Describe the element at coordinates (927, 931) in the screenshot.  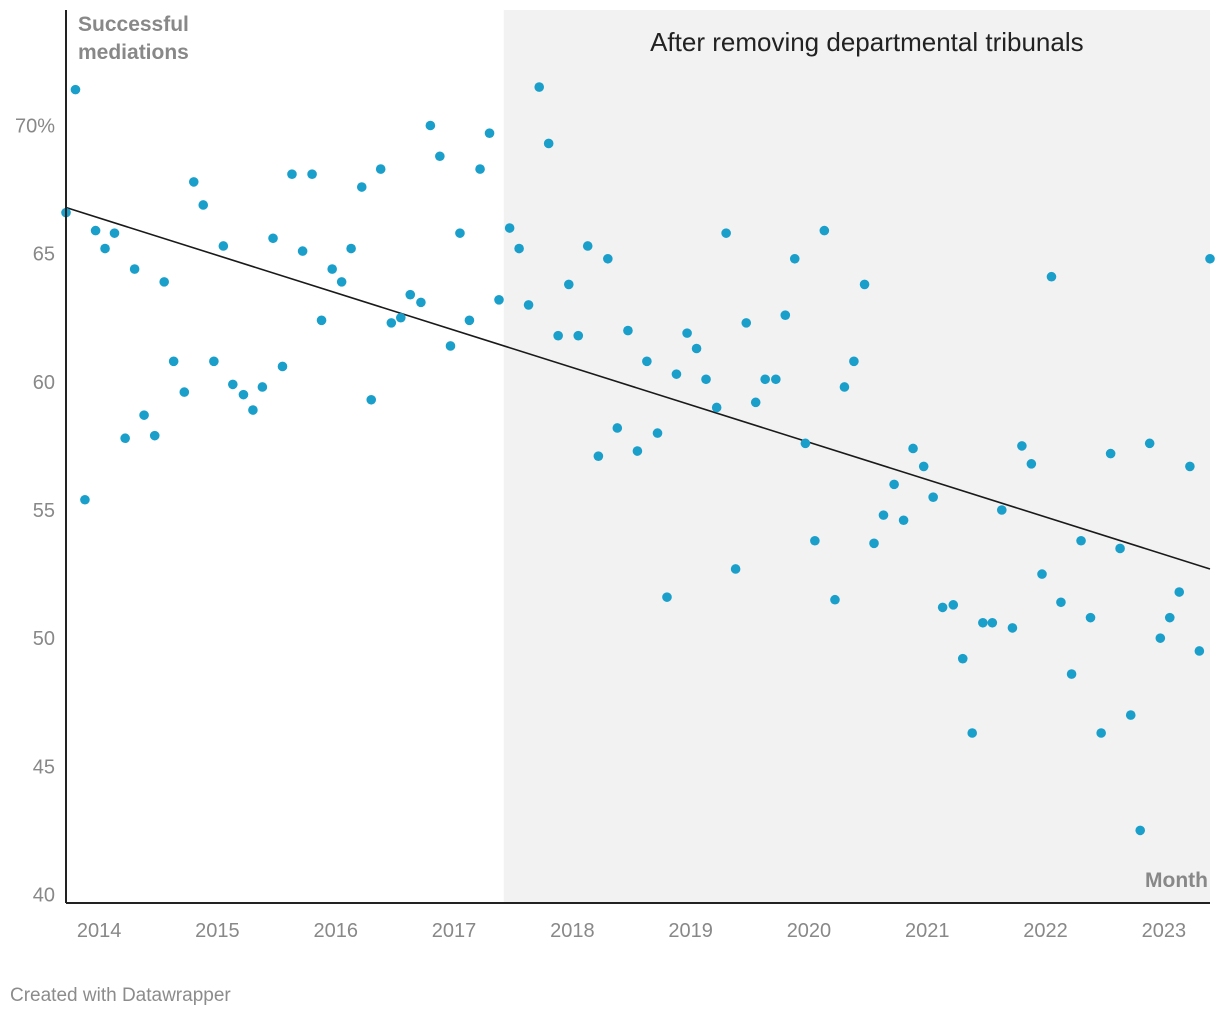
I see `x-tick-label-2021: 2021` at that location.